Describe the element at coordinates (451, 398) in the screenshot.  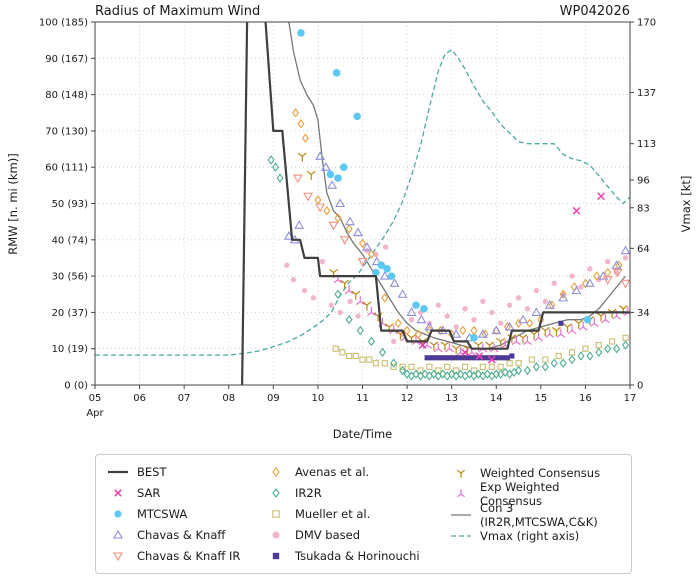
I see `svg-text: 13` at that location.